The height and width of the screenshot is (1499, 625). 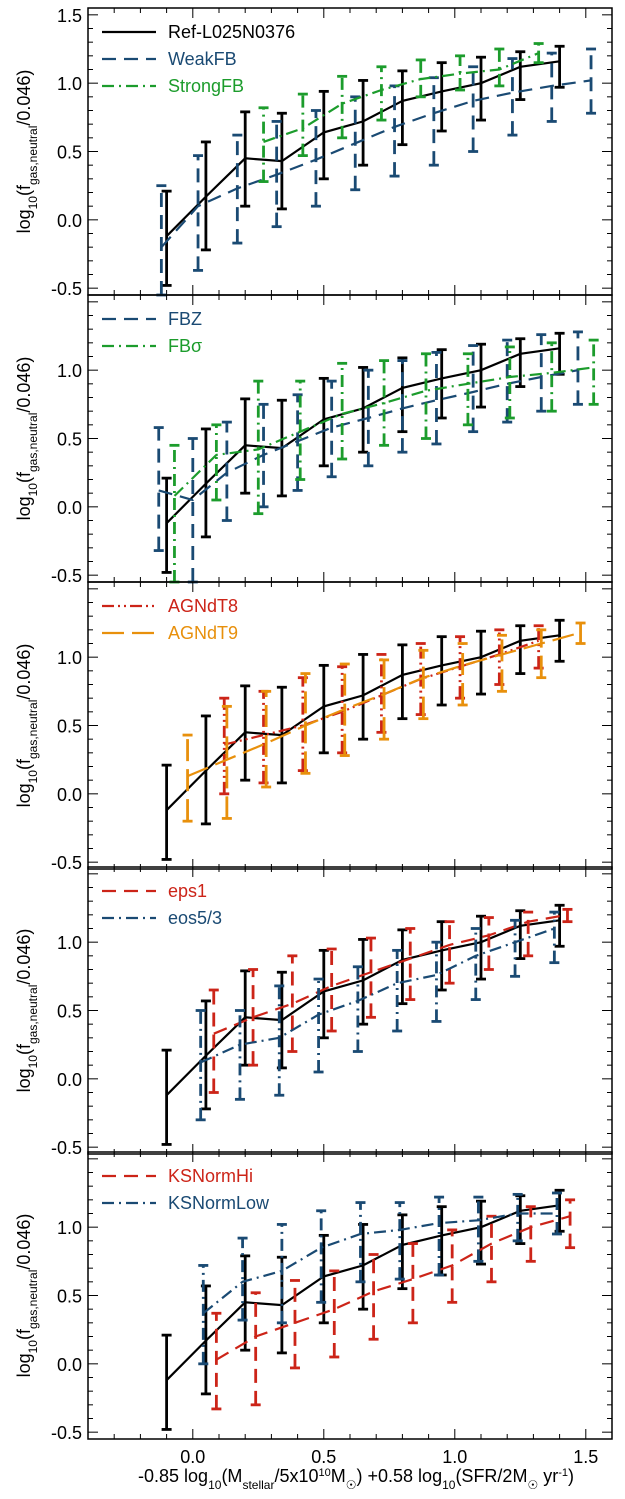 I want to click on x-tick-label: 0.0, so click(x=192, y=1457).